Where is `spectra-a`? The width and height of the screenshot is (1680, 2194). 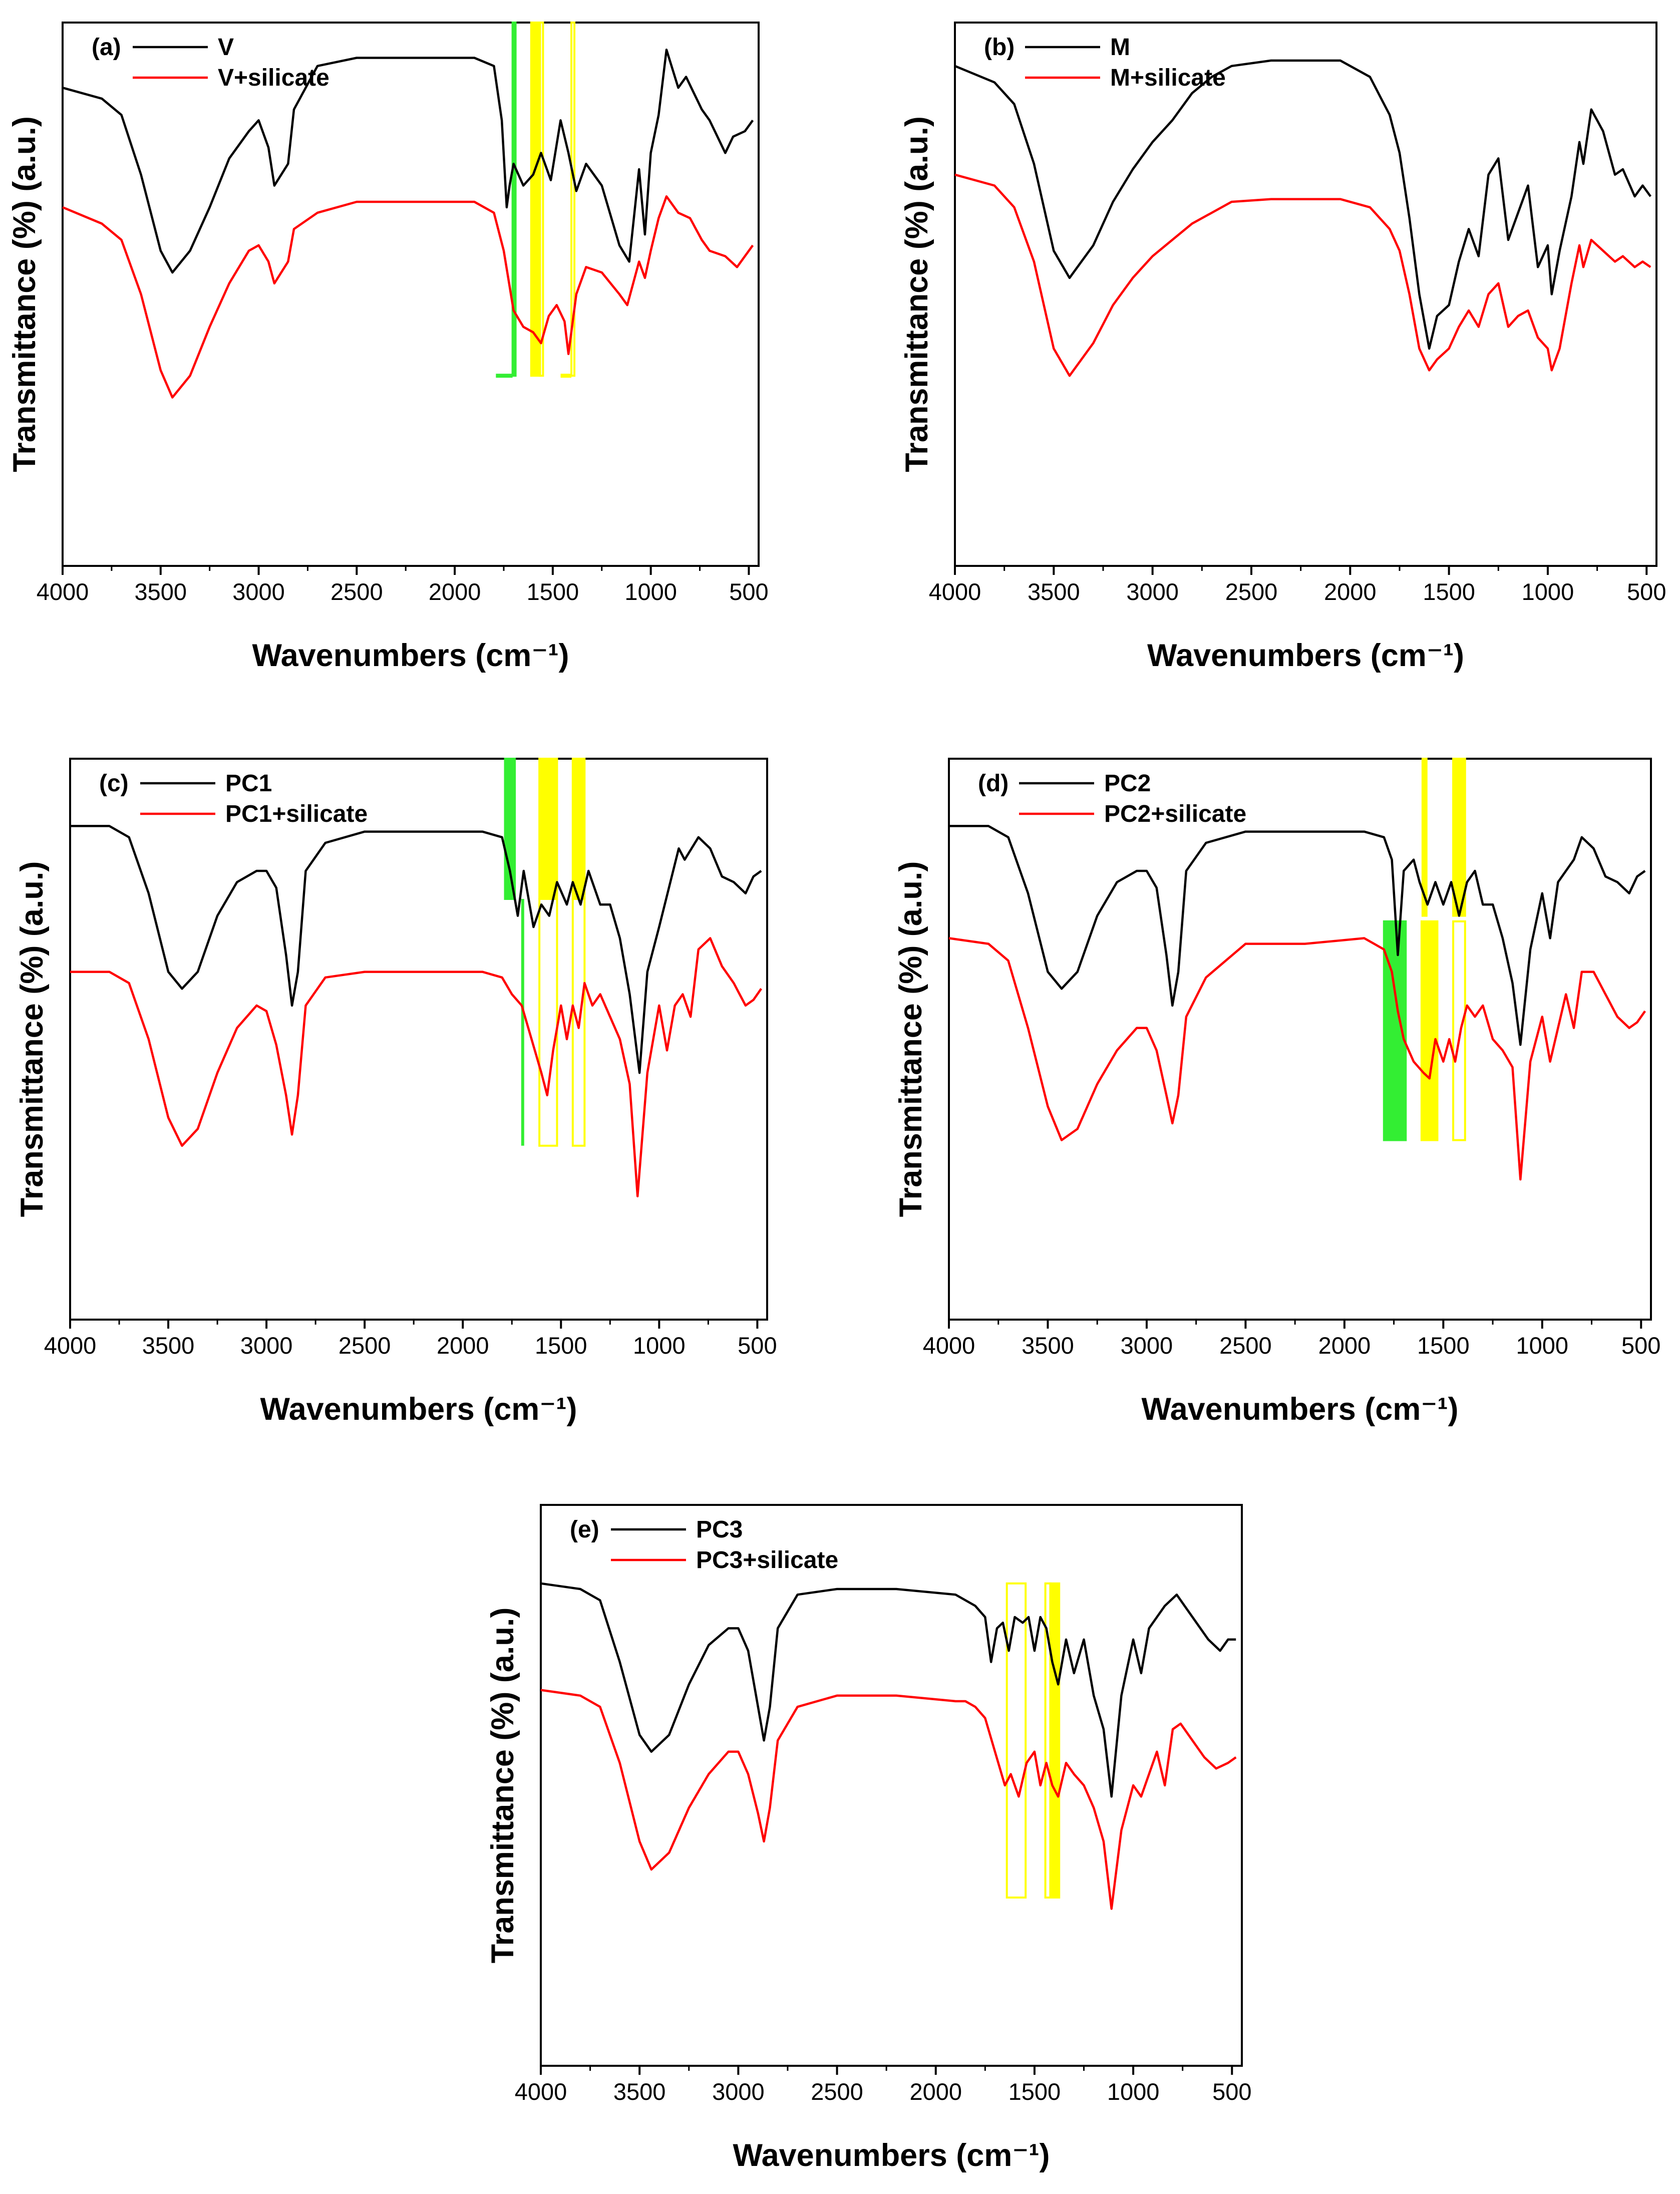
spectra-a is located at coordinates (408, 224).